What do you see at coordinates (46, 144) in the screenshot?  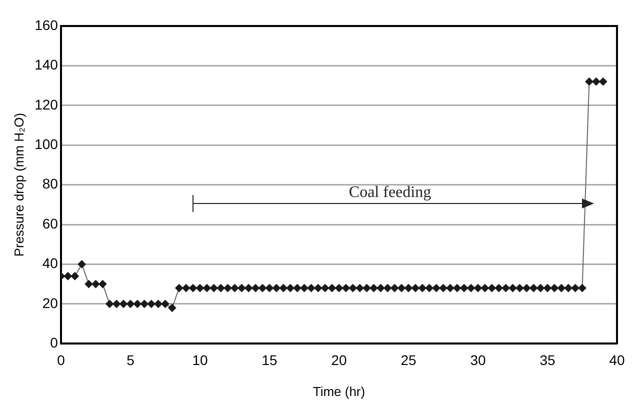 I see `y-tick-label: 100` at bounding box center [46, 144].